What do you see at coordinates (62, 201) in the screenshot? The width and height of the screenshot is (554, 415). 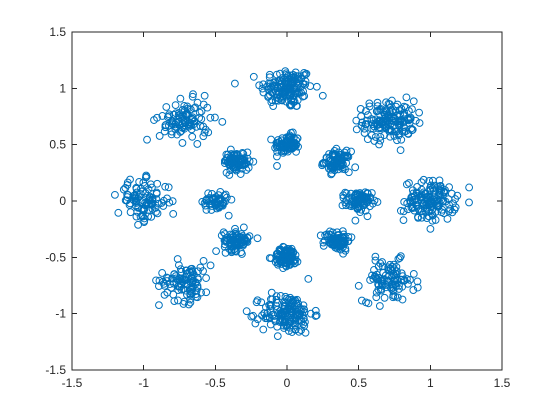 I see `y-tick-label: 0` at bounding box center [62, 201].